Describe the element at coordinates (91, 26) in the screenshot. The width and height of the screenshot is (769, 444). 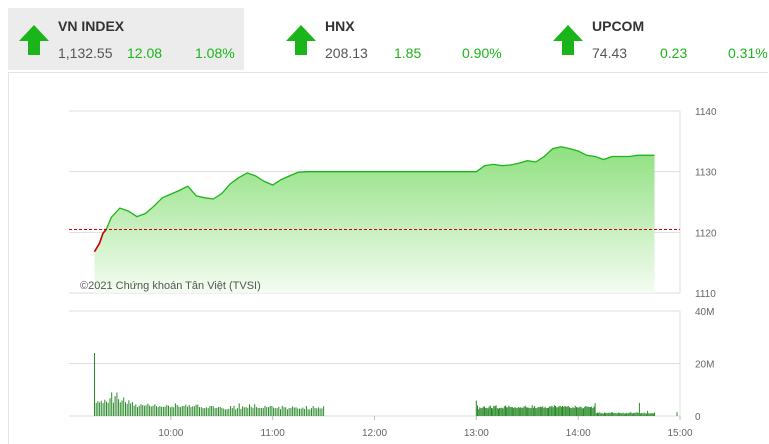
I see `ticker-name: VN INDEX` at that location.